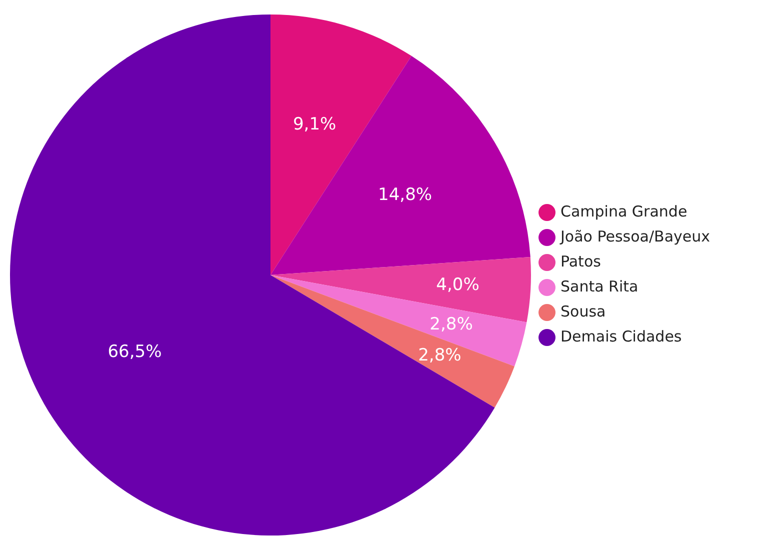 The height and width of the screenshot is (550, 760). What do you see at coordinates (624, 211) in the screenshot?
I see `legend-label: Campina Grande` at bounding box center [624, 211].